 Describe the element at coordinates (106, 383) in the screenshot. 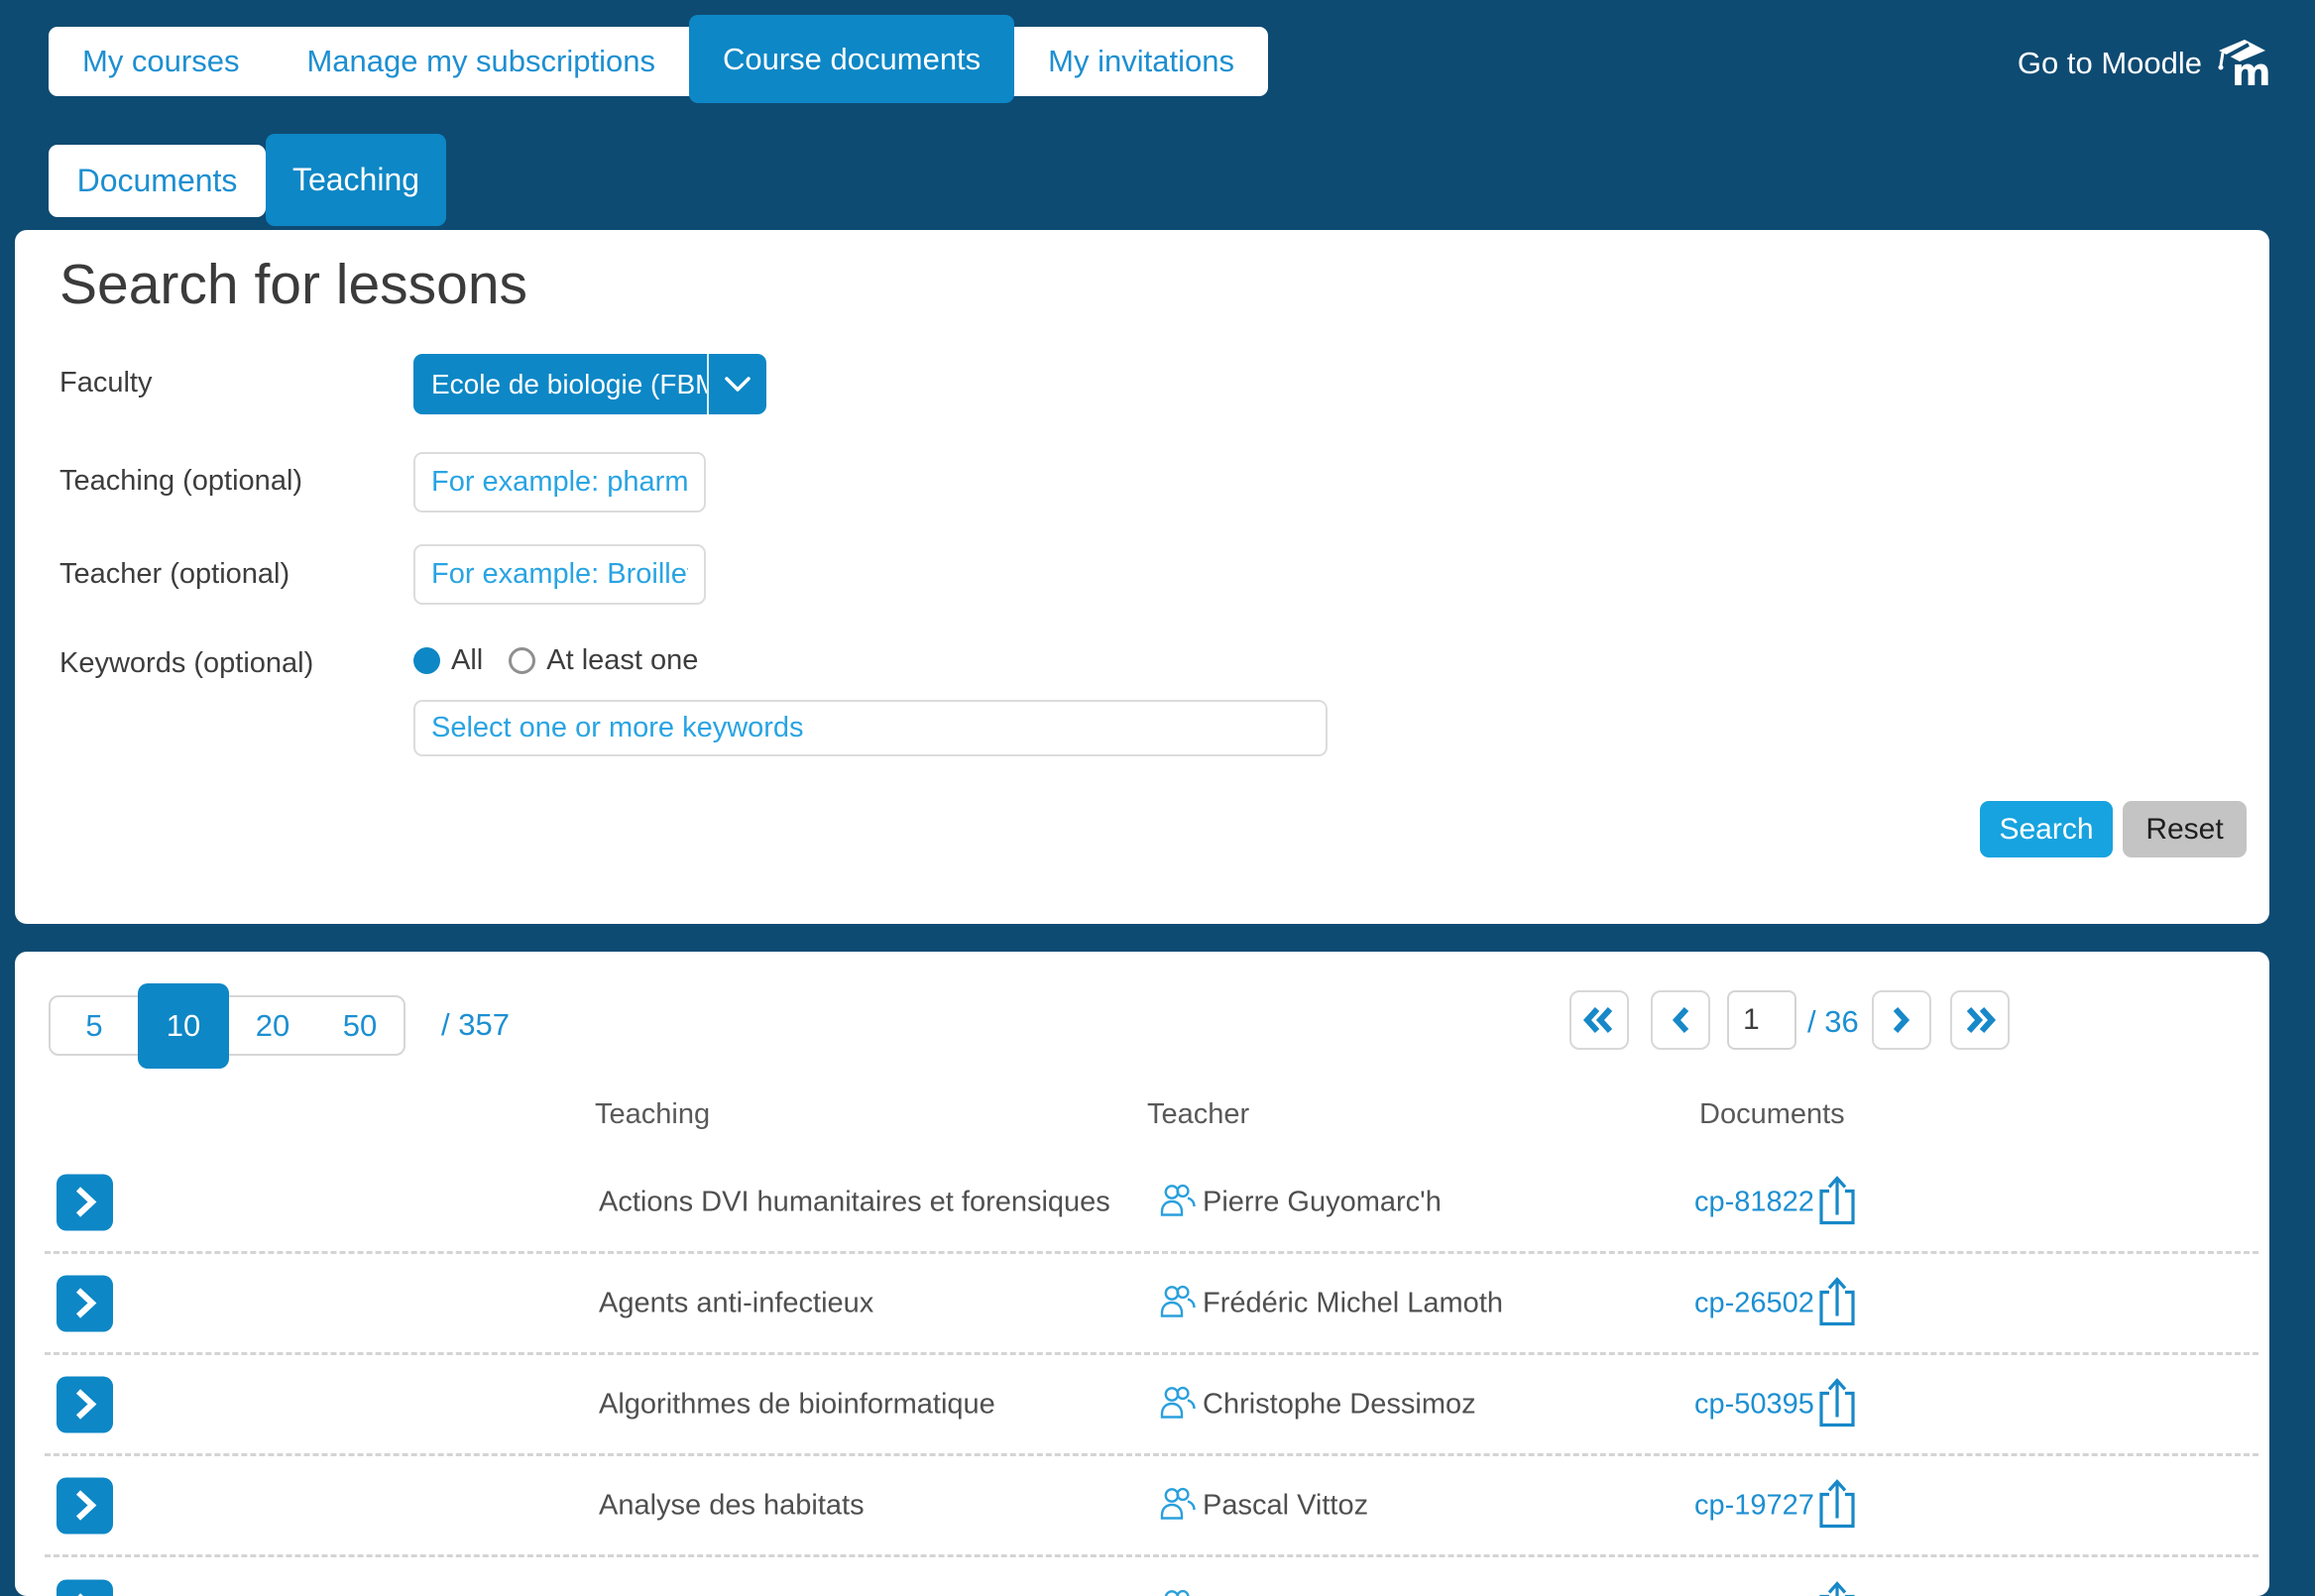

I see `faculty-label: Faculty` at that location.